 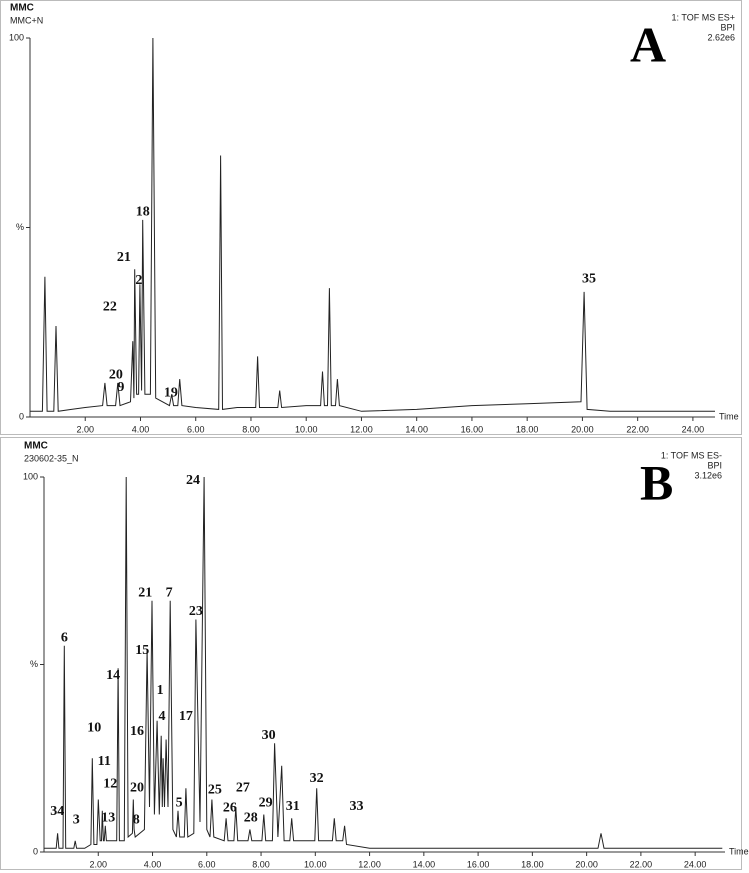 I want to click on peak-label: 18, so click(x=143, y=212).